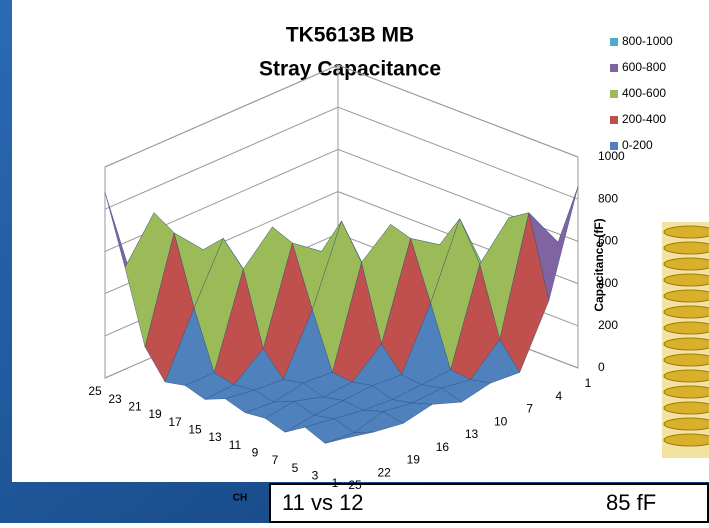  Describe the element at coordinates (472, 434) in the screenshot. I see `depth-tick-label: 13` at that location.